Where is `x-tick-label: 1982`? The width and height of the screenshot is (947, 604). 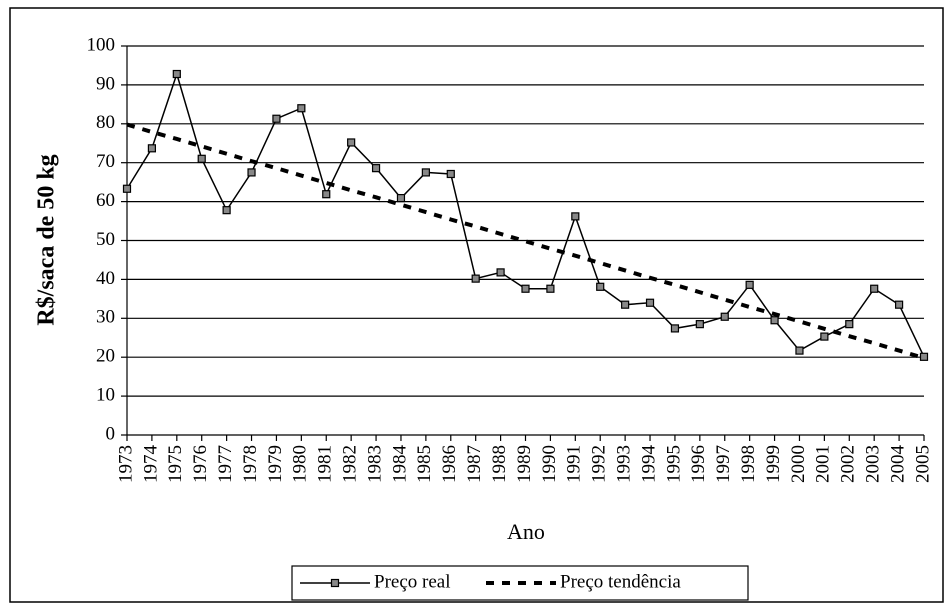
x-tick-label: 1982 is located at coordinates (350, 464).